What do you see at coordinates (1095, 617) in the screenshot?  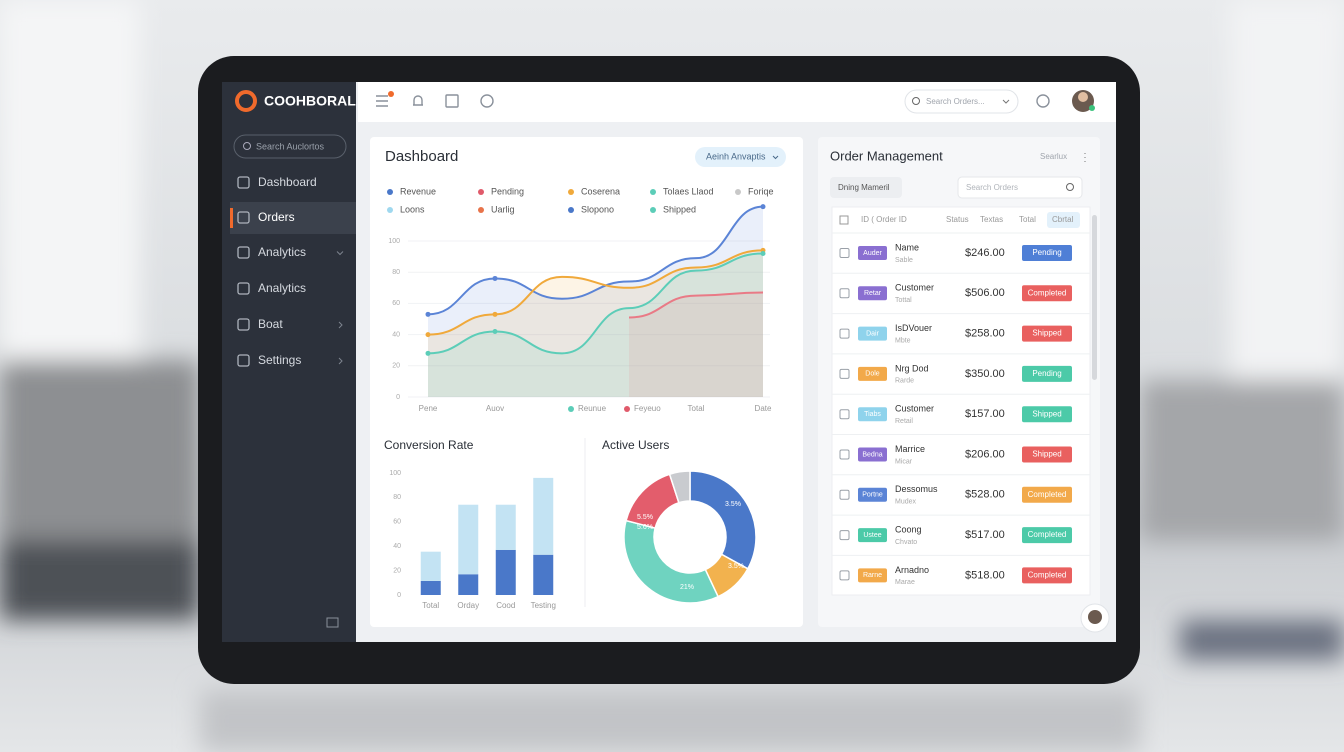 I see `chat-avatar-face` at bounding box center [1095, 617].